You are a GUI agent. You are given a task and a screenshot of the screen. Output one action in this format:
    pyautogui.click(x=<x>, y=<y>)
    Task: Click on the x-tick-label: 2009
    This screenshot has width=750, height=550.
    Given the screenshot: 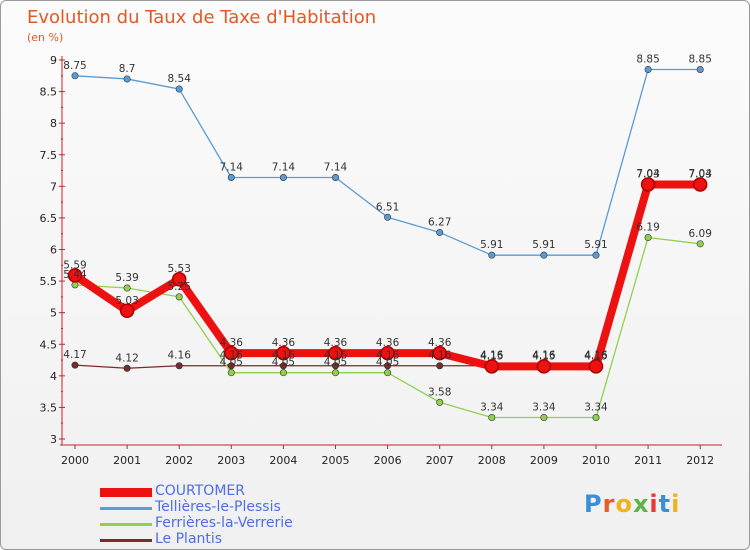 What is the action you would take?
    pyautogui.click(x=544, y=460)
    